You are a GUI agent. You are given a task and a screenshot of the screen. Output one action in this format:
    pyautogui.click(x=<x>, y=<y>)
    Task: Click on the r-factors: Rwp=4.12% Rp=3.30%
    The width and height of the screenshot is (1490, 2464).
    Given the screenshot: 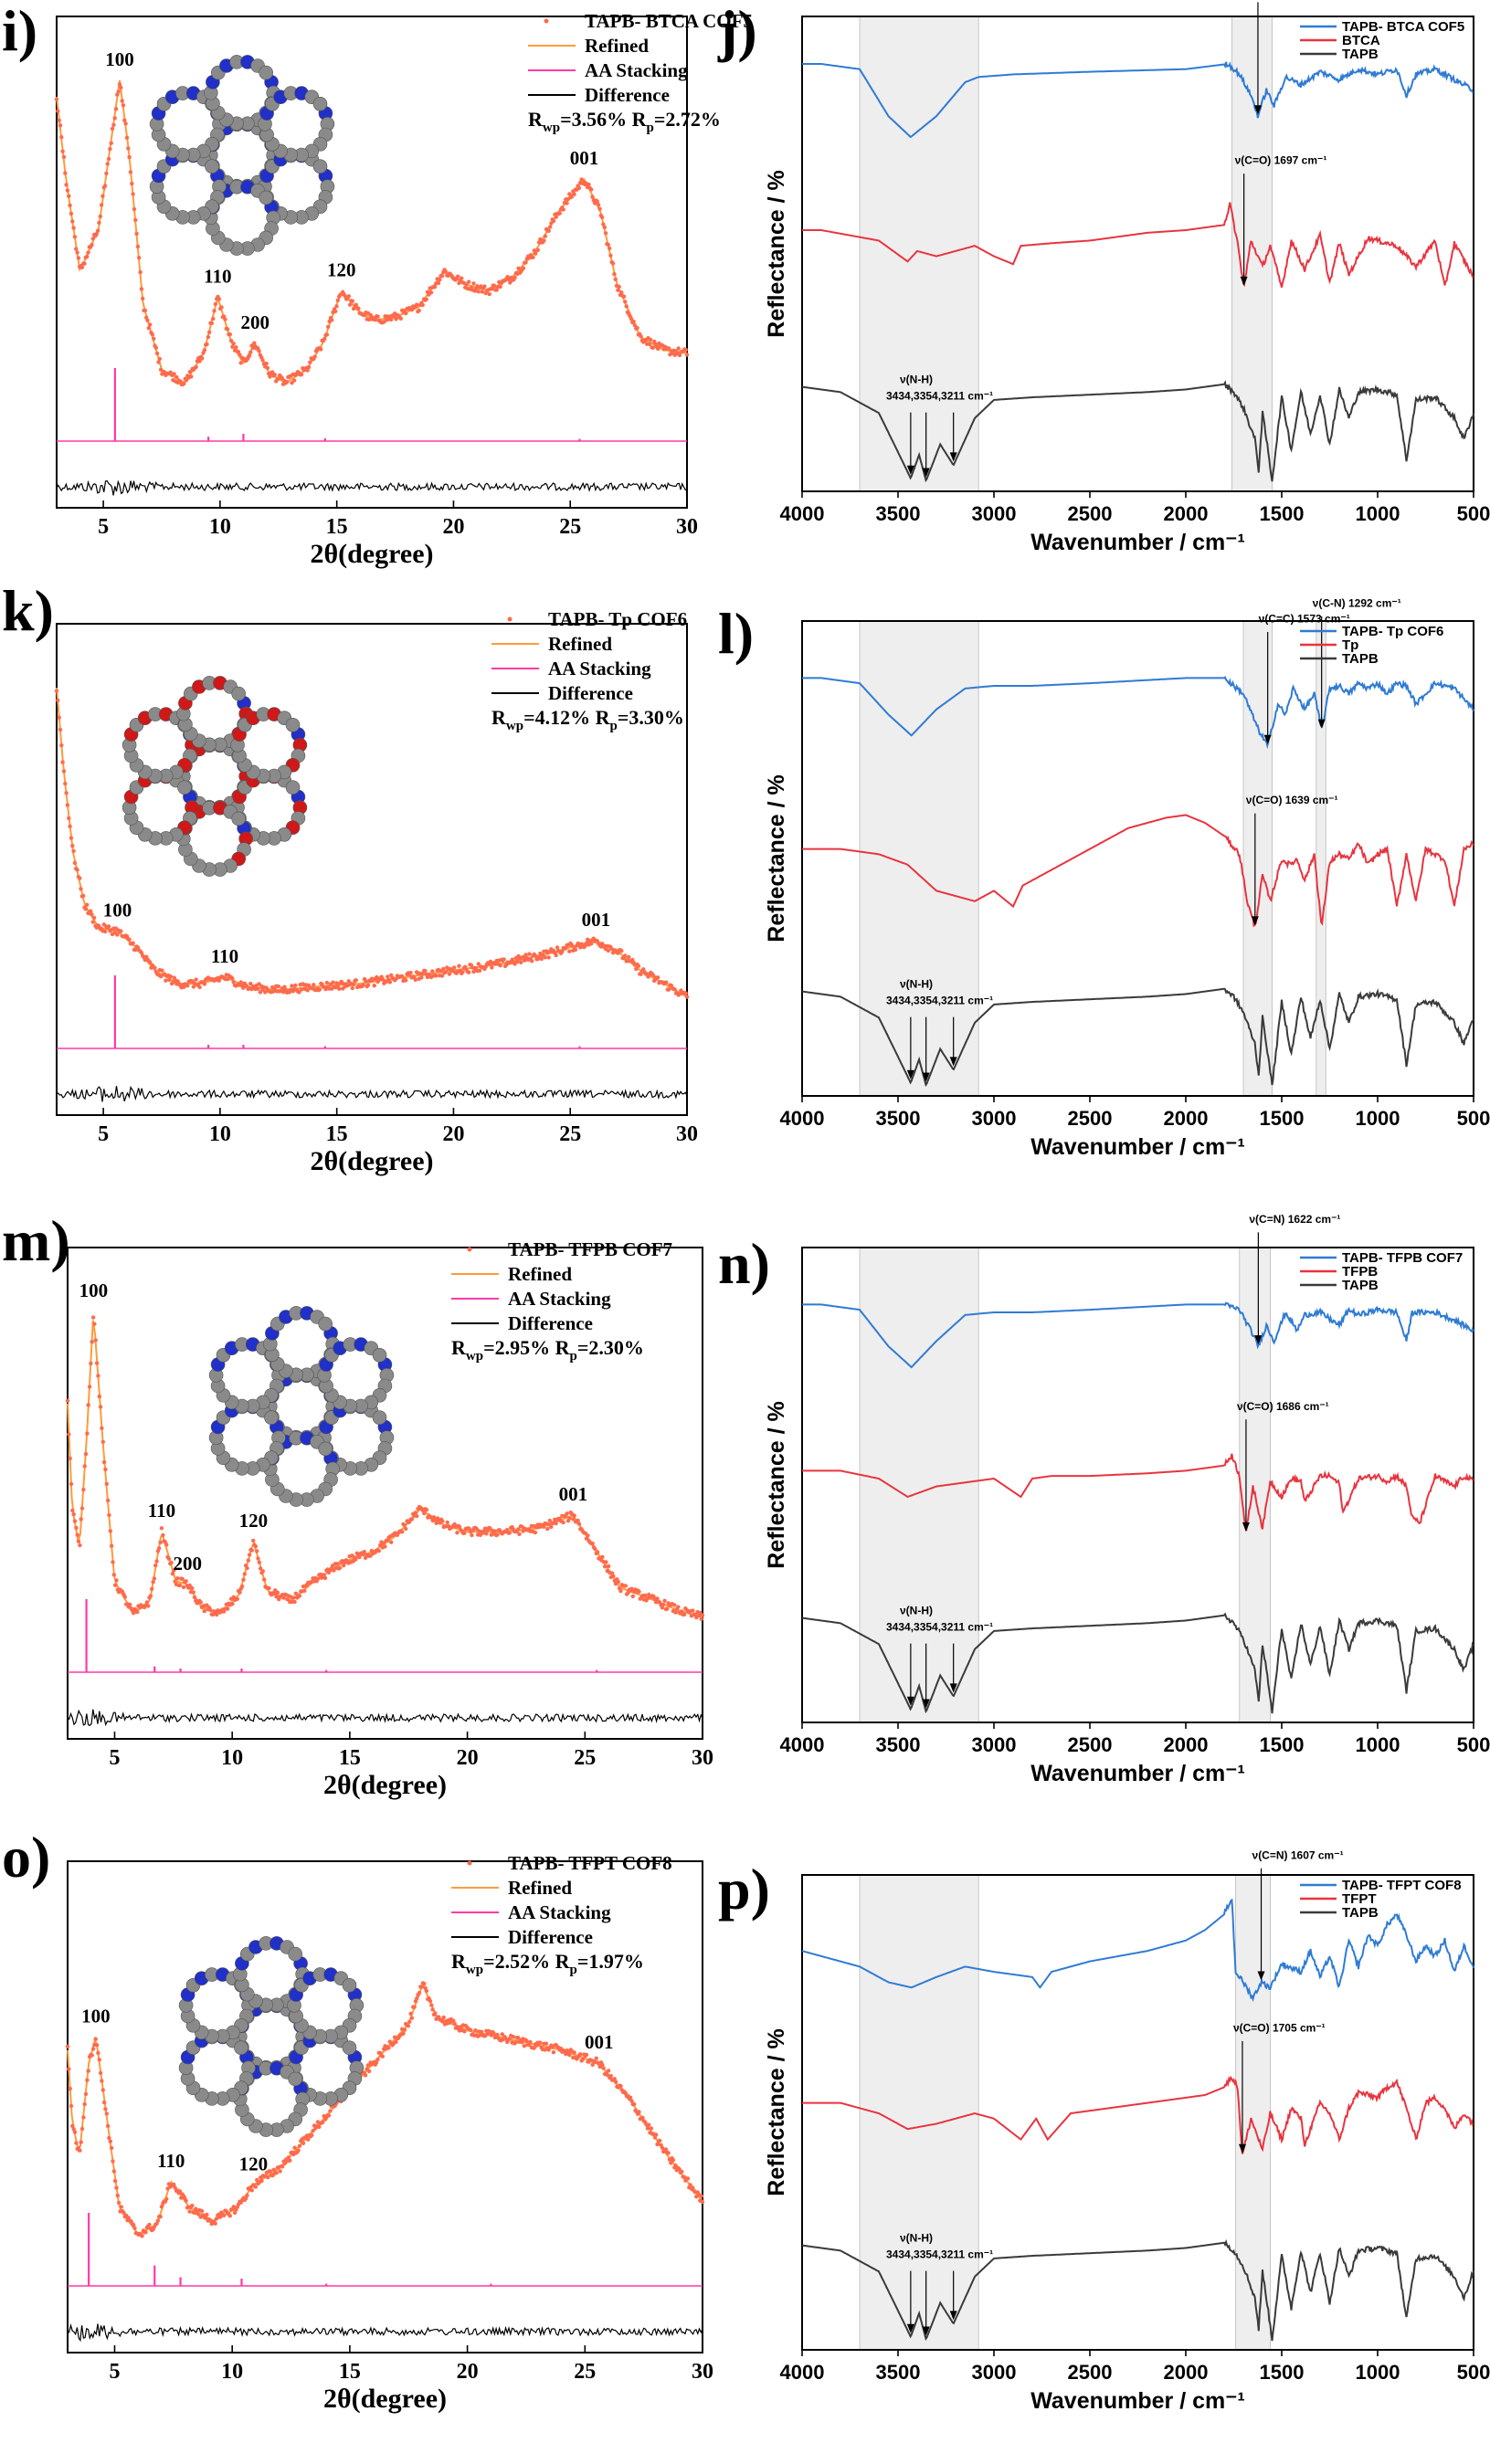 What is the action you would take?
    pyautogui.click(x=587, y=720)
    